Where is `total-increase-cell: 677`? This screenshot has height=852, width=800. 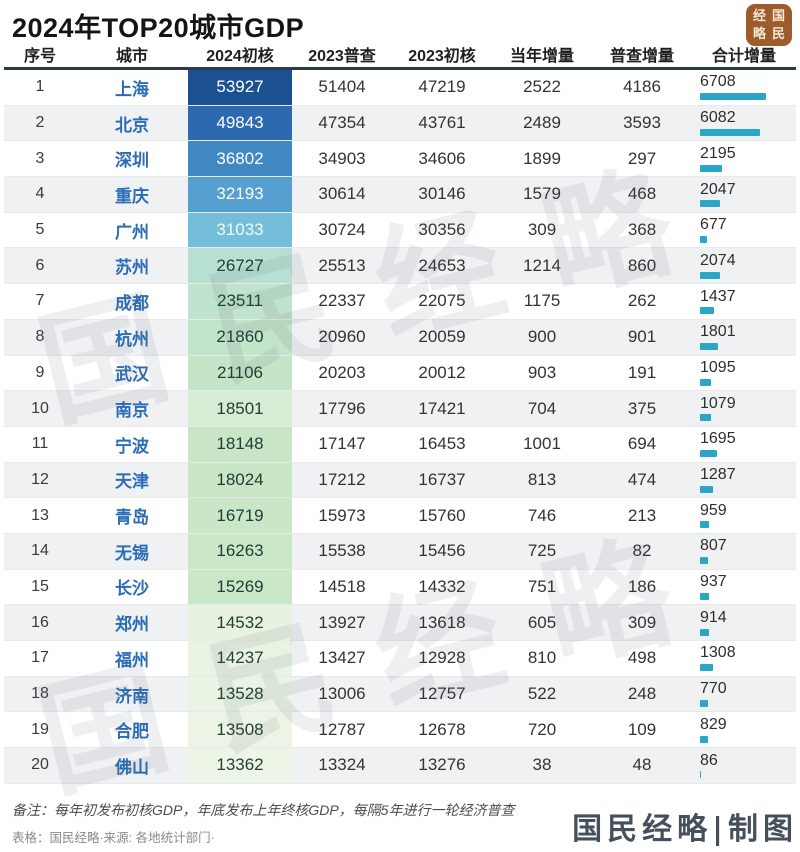 total-increase-cell: 677 is located at coordinates (744, 230).